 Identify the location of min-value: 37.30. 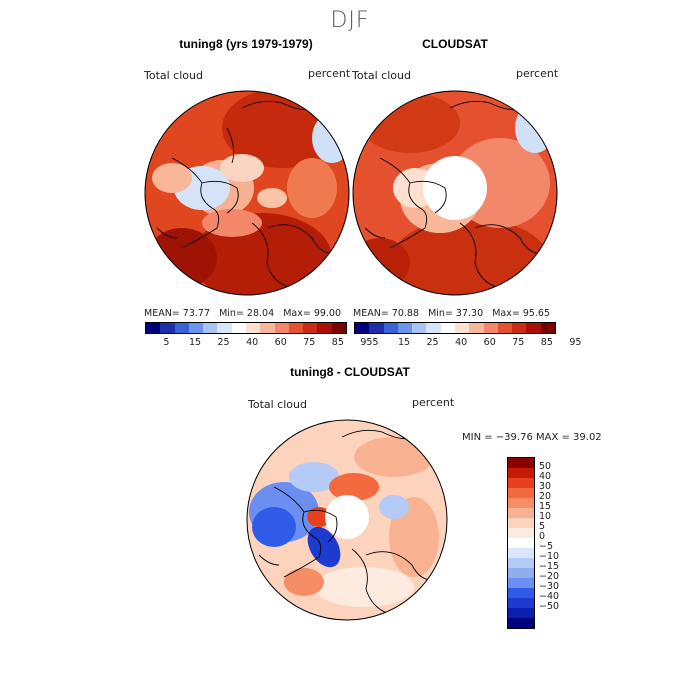
(469, 313).